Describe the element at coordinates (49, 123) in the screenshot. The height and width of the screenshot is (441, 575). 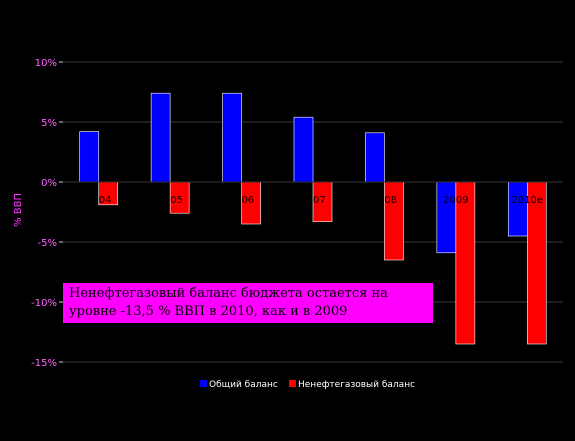
I see `y-tick-label: 5%` at that location.